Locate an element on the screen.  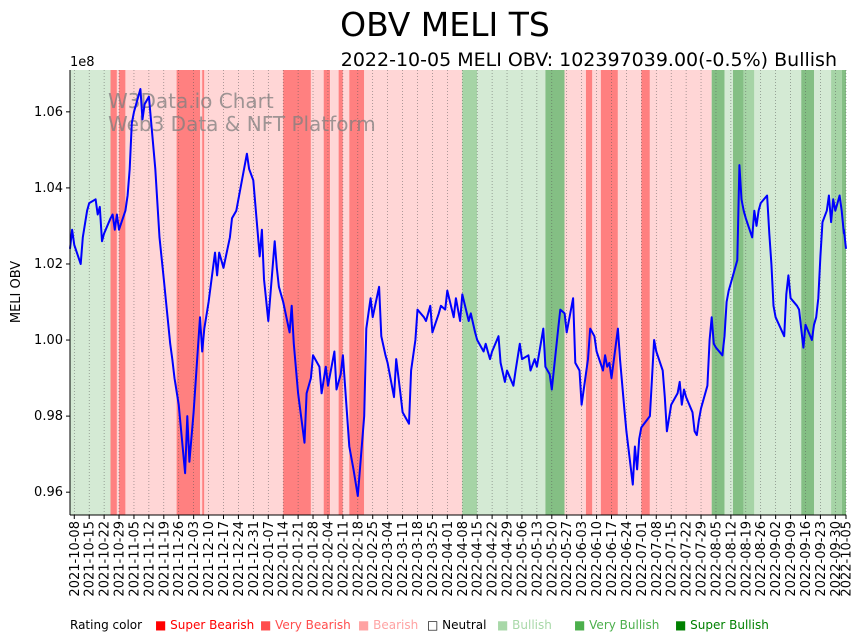
x-tick-label: 2021-10-29 is located at coordinates (120, 559).